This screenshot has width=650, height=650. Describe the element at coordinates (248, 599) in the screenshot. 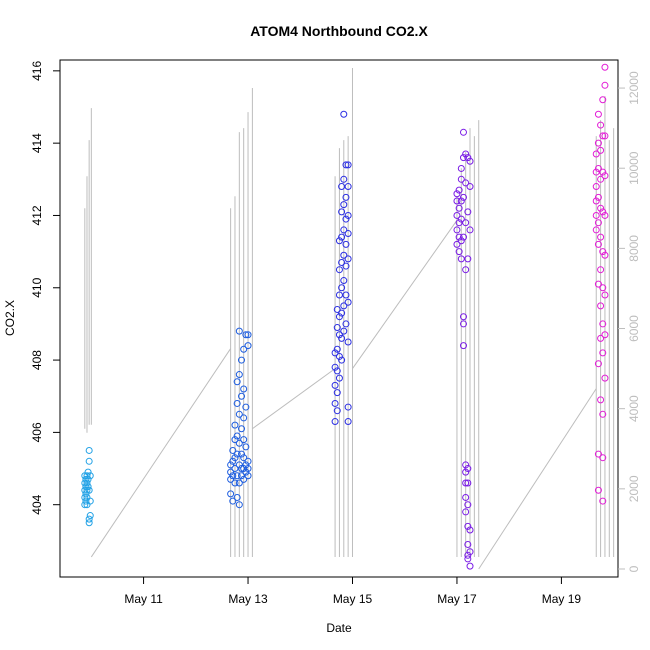

I see `x-tick-label: May 13` at that location.